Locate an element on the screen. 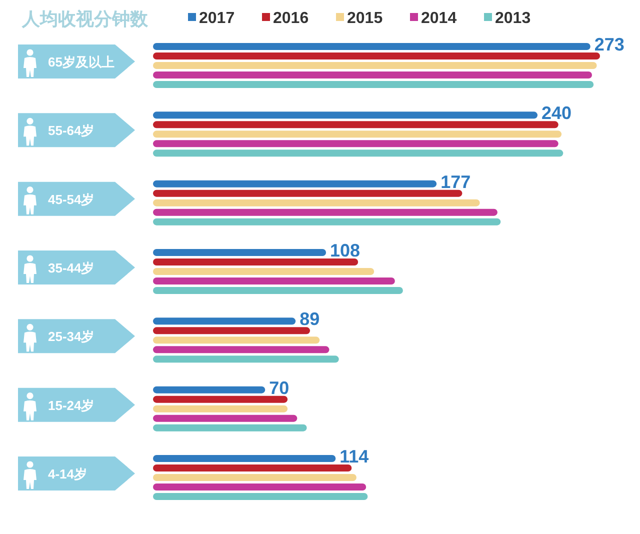 The image size is (640, 534). y-tick-label: 25-34岁 is located at coordinates (71, 336).